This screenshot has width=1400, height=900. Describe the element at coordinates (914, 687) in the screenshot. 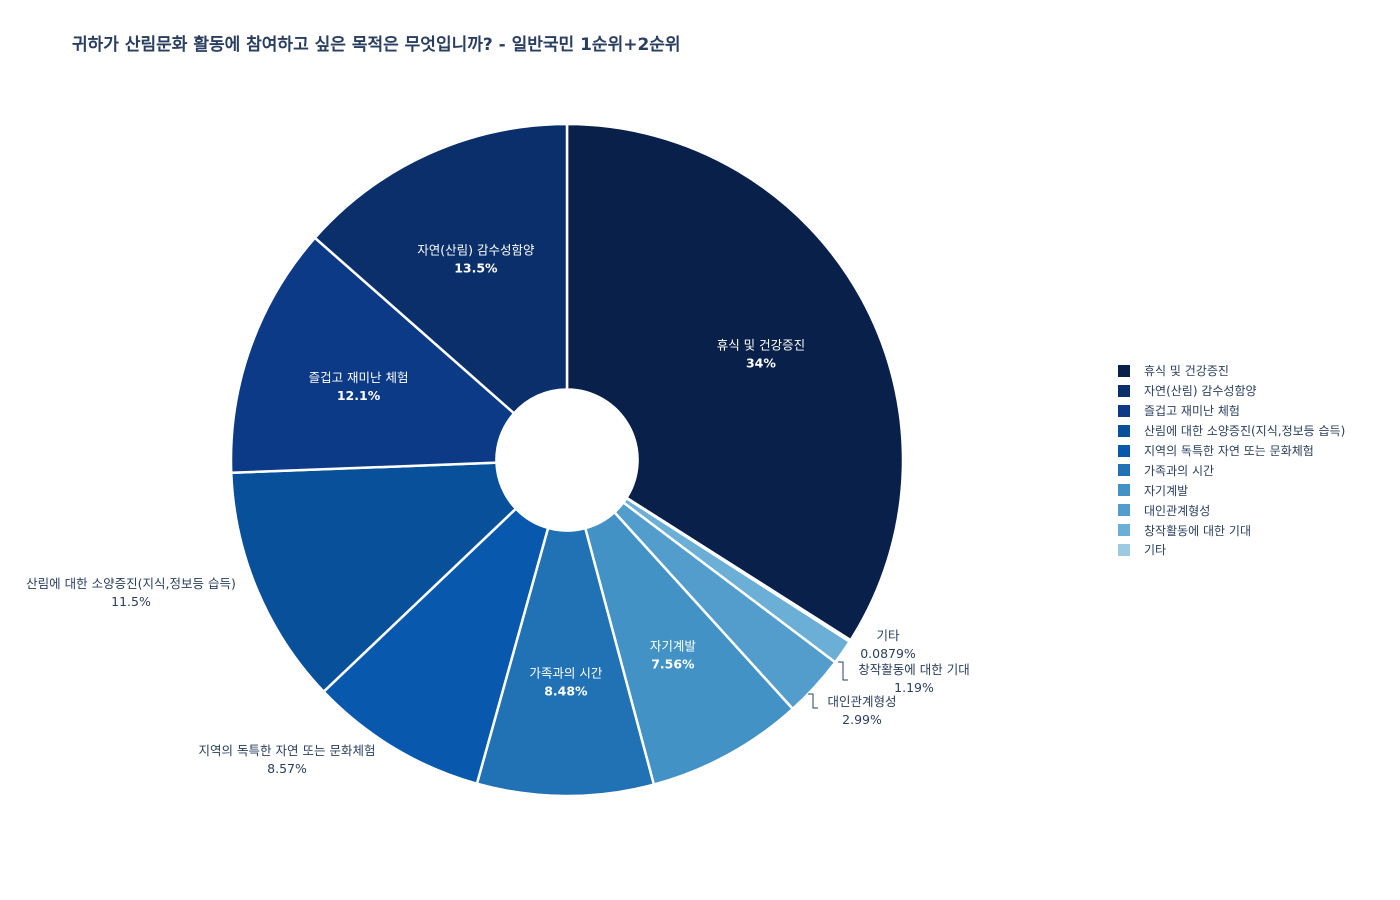

I see `slice-2-value: 1.19%` at that location.